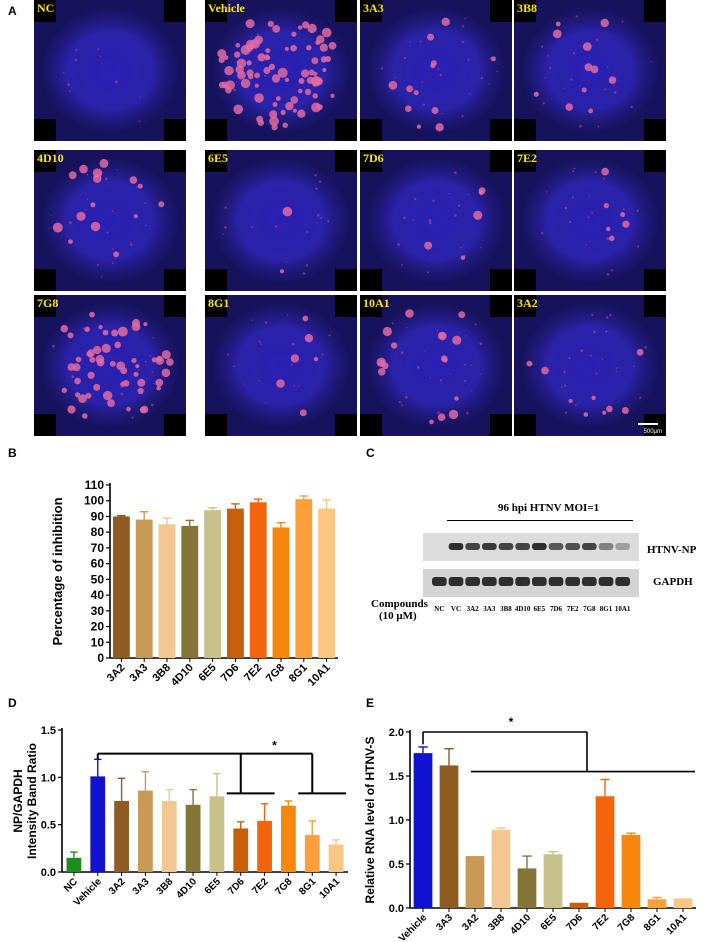 This screenshot has height=942, width=708. I want to click on x-tick-label: 3A2, so click(116, 673).